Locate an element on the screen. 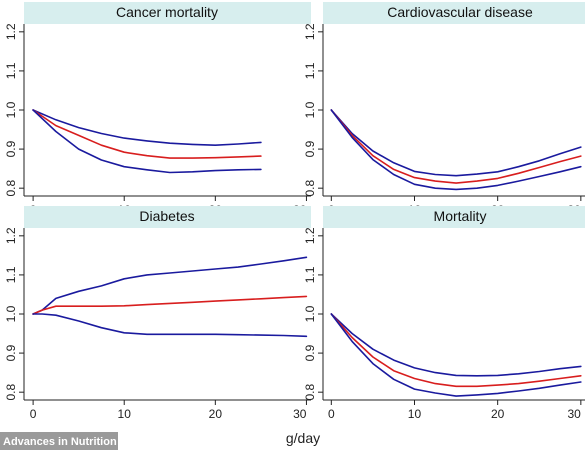 The height and width of the screenshot is (450, 585). x-axis-label: g/day is located at coordinates (303, 438).